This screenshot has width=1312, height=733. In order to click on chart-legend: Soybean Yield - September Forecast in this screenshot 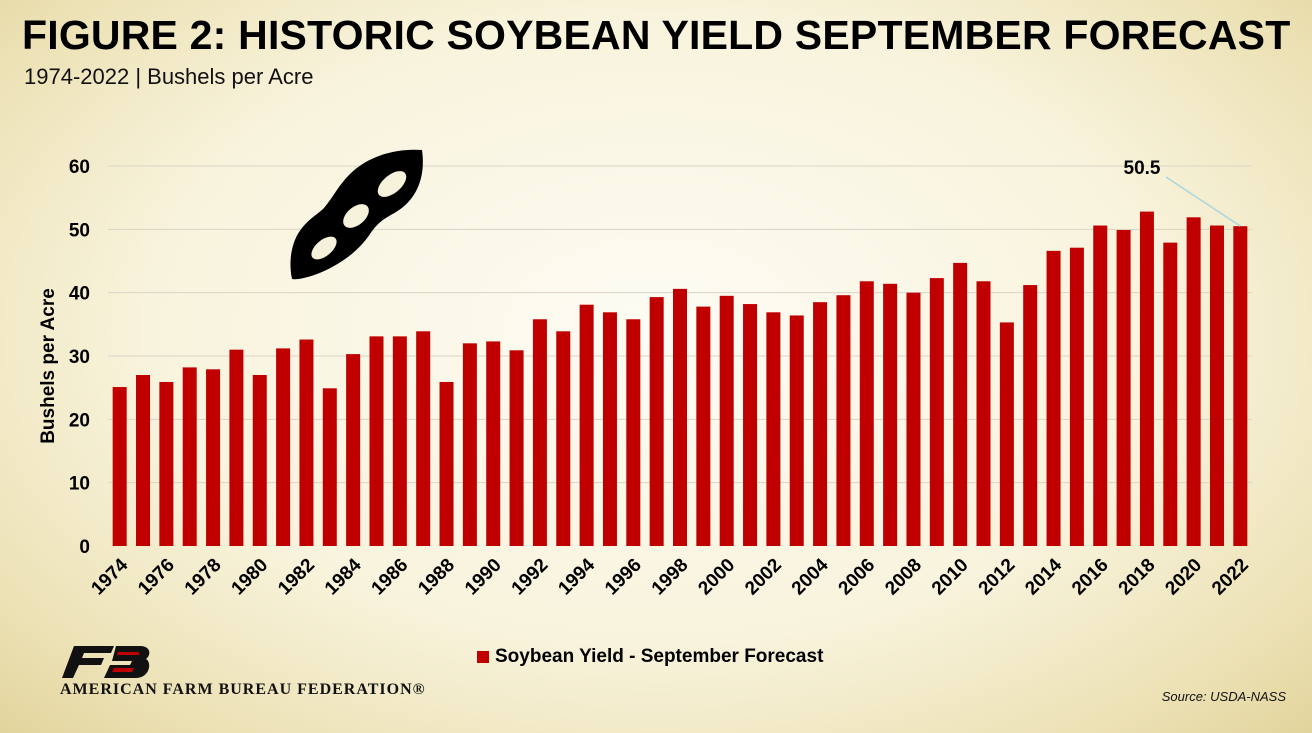, I will do `click(650, 657)`.